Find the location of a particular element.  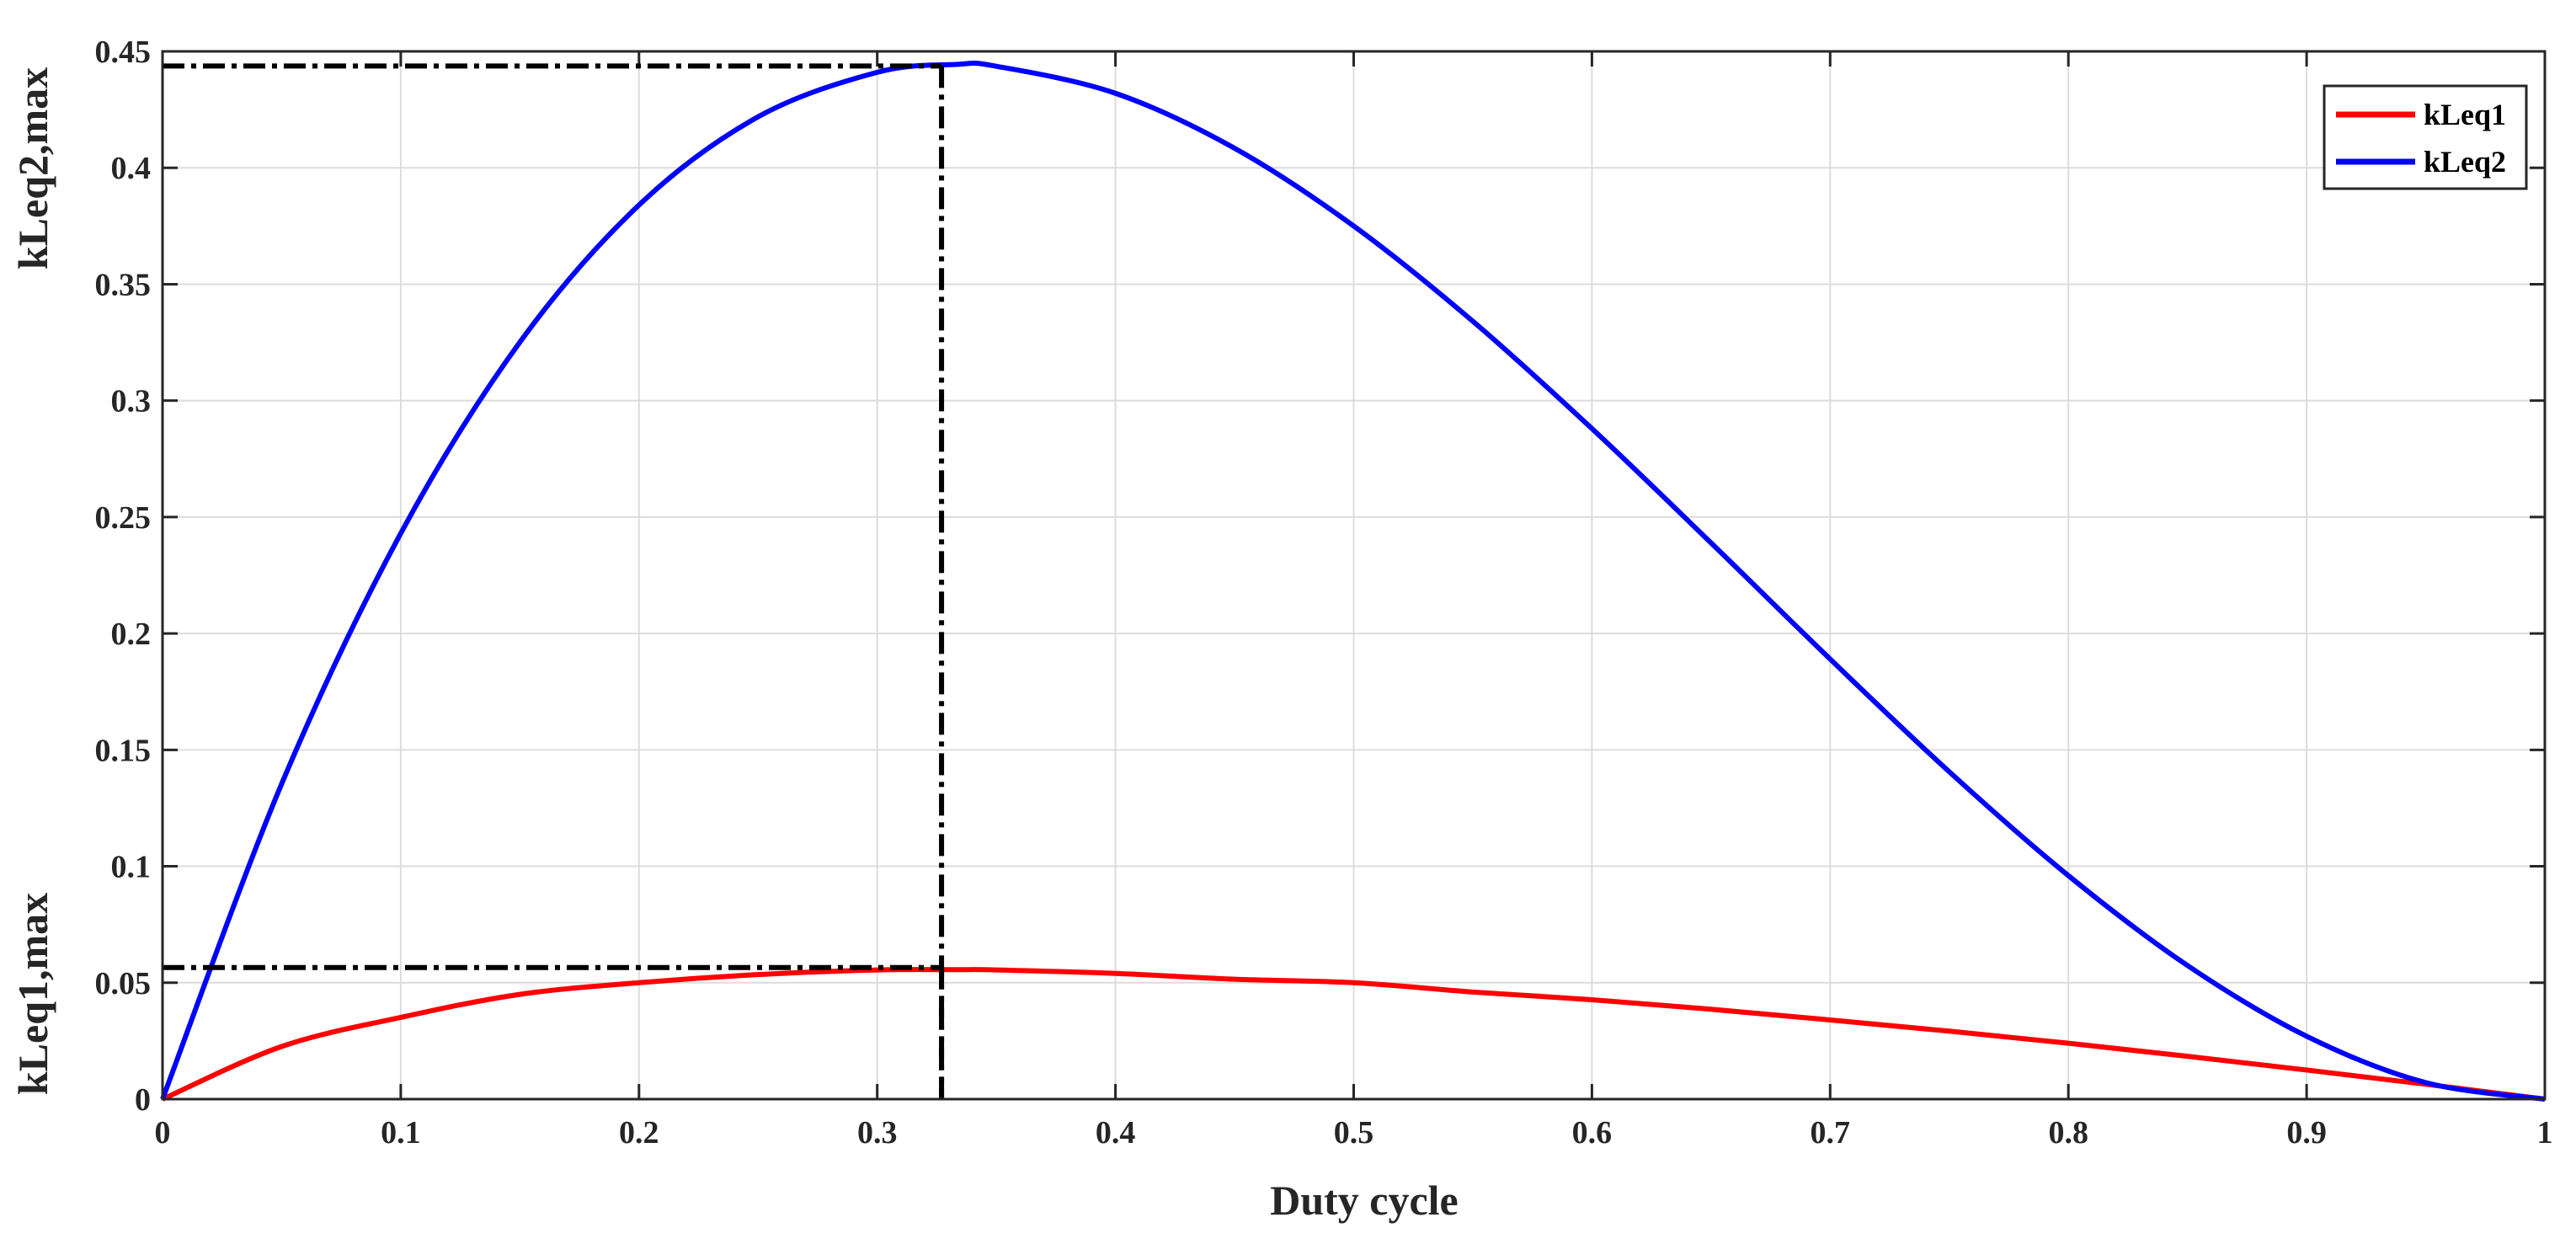

x-tick-label: 0 is located at coordinates (163, 1133).